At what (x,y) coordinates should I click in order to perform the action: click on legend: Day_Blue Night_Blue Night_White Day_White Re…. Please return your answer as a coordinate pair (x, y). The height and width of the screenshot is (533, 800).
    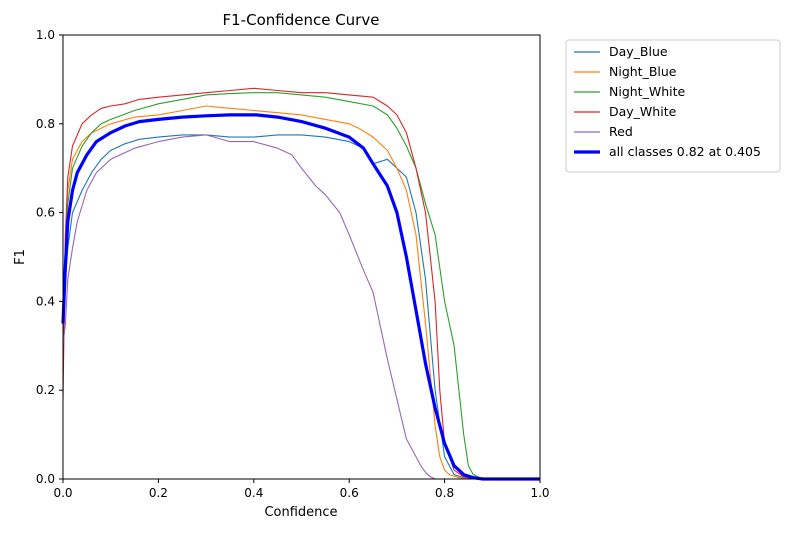
    Looking at the image, I should click on (673, 106).